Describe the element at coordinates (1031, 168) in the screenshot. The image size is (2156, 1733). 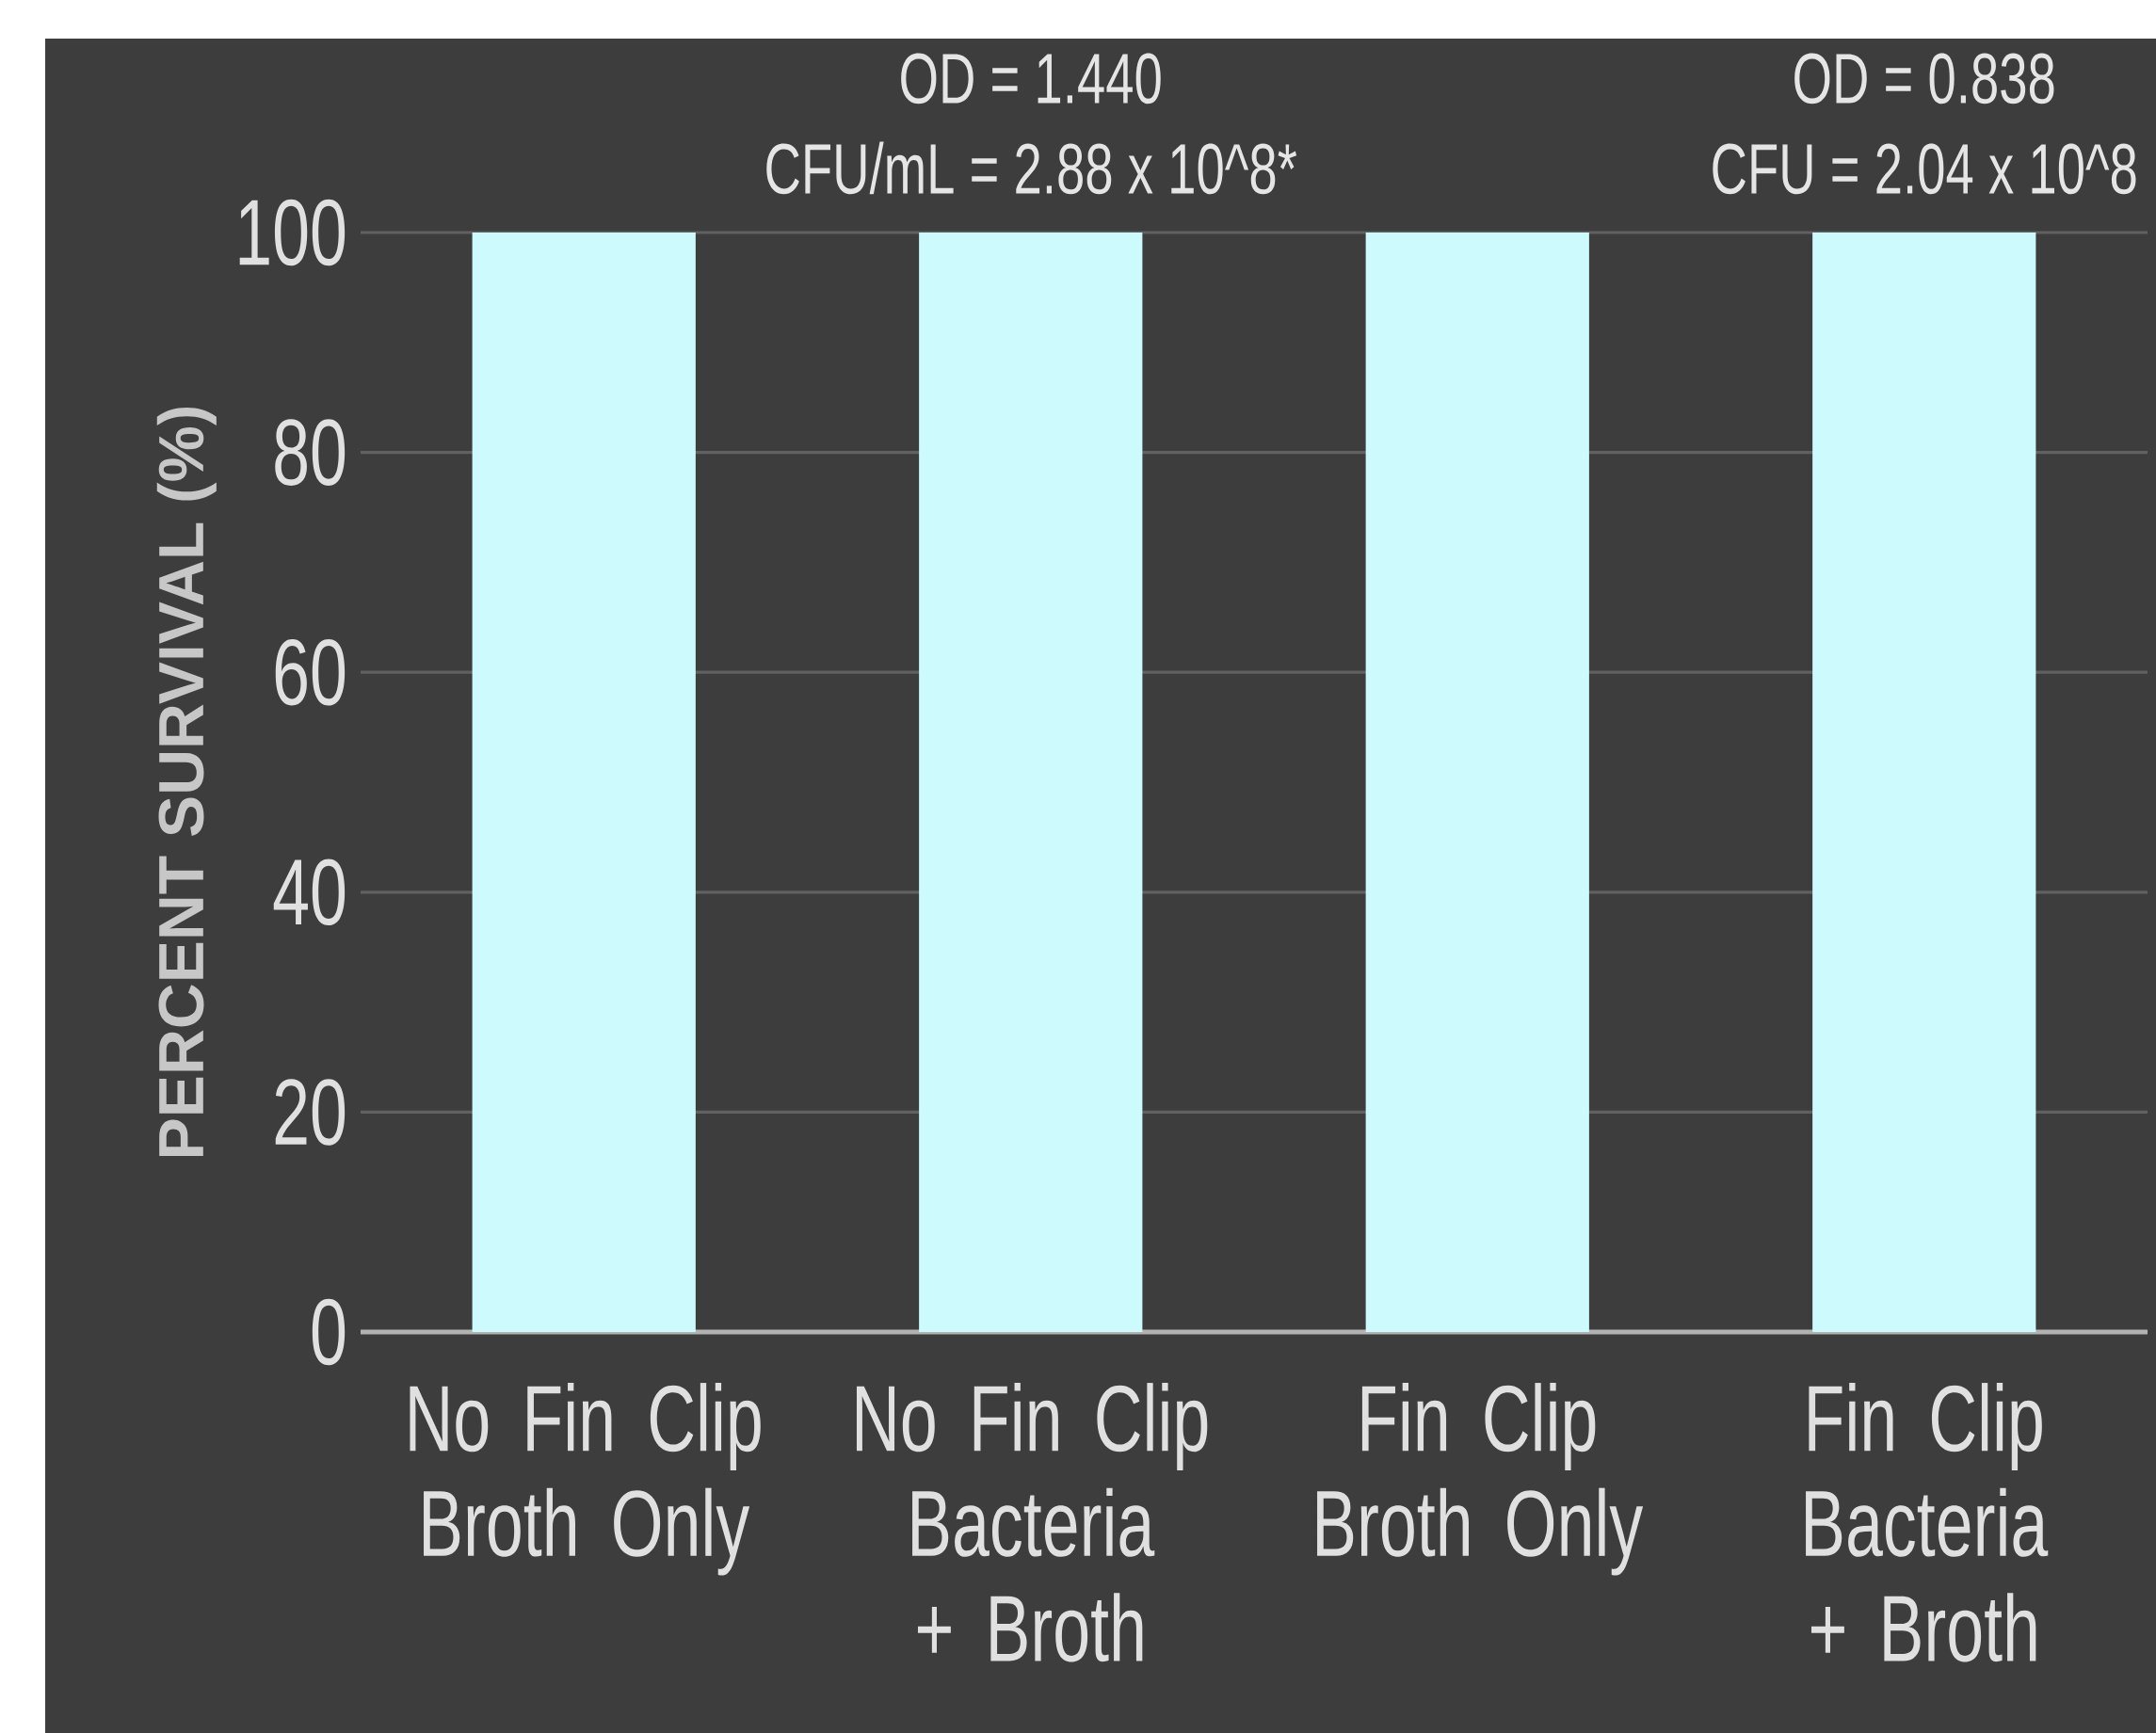
I see `annotation: CFU/mL = 2.88 x 10^8*` at that location.